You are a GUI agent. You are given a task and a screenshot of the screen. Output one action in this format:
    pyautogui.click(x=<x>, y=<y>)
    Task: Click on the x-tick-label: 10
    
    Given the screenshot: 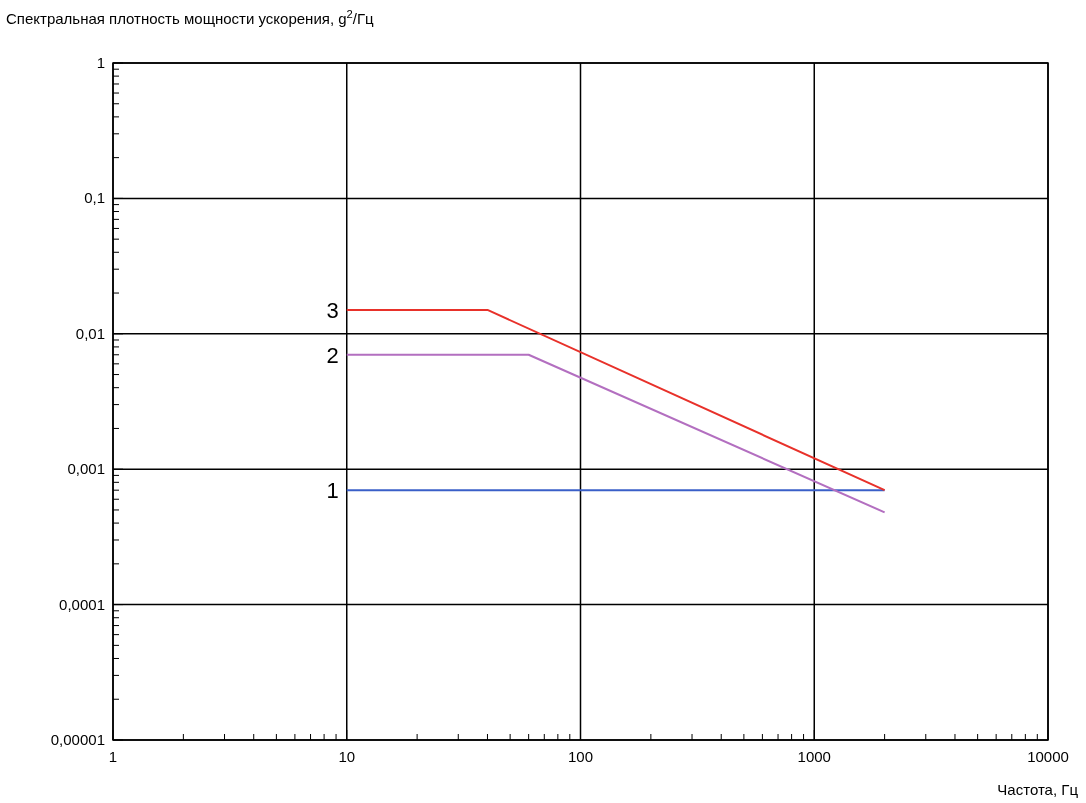 What is the action you would take?
    pyautogui.click(x=347, y=756)
    